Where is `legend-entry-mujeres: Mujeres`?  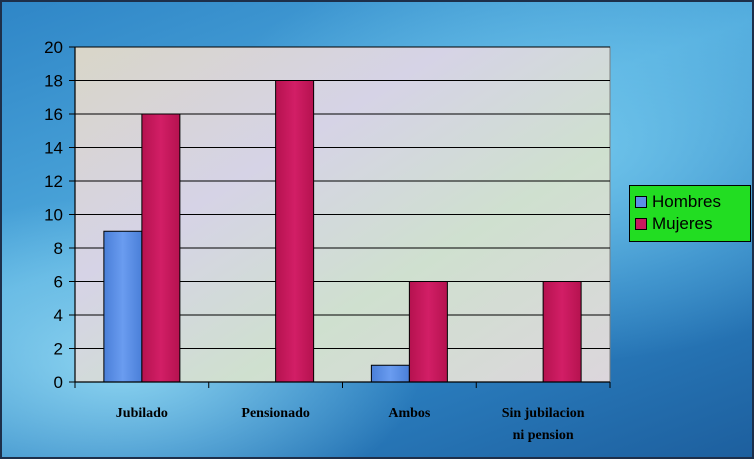
legend-entry-mujeres: Mujeres is located at coordinates (690, 224).